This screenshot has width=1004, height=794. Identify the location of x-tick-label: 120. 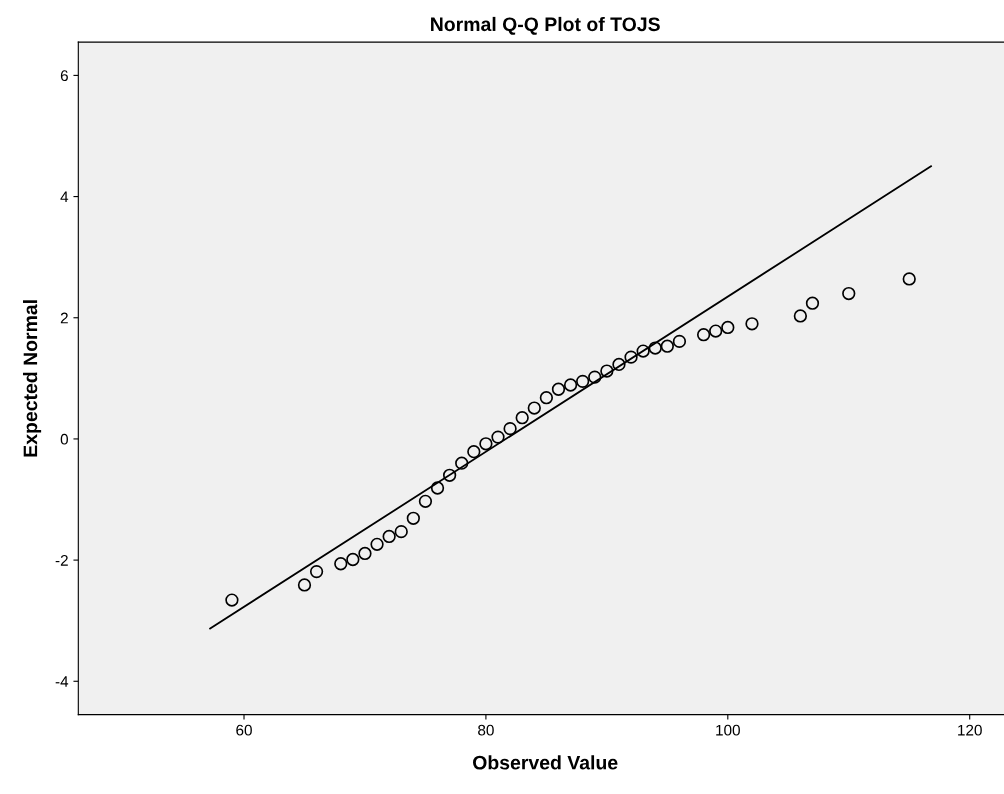
(970, 730).